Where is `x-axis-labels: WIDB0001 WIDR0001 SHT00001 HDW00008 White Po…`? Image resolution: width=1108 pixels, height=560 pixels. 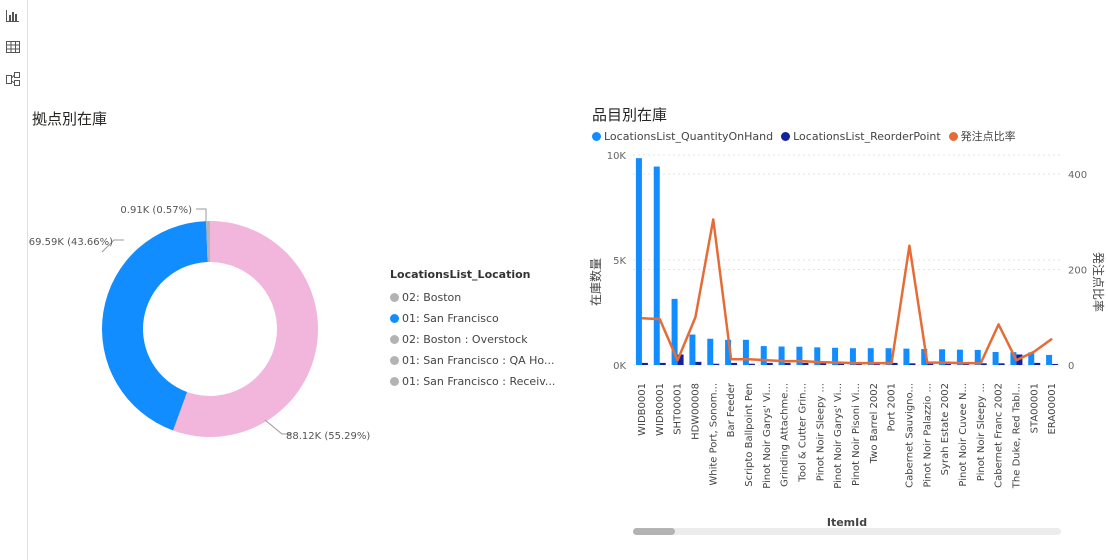 x-axis-labels: WIDB0001 WIDR0001 SHT00001 HDW00008 White Po… is located at coordinates (847, 435).